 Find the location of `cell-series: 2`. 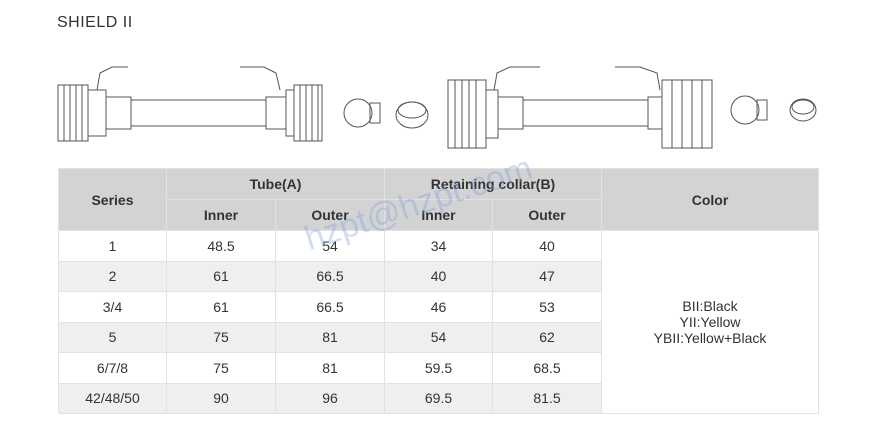

cell-series: 2 is located at coordinates (112, 276).